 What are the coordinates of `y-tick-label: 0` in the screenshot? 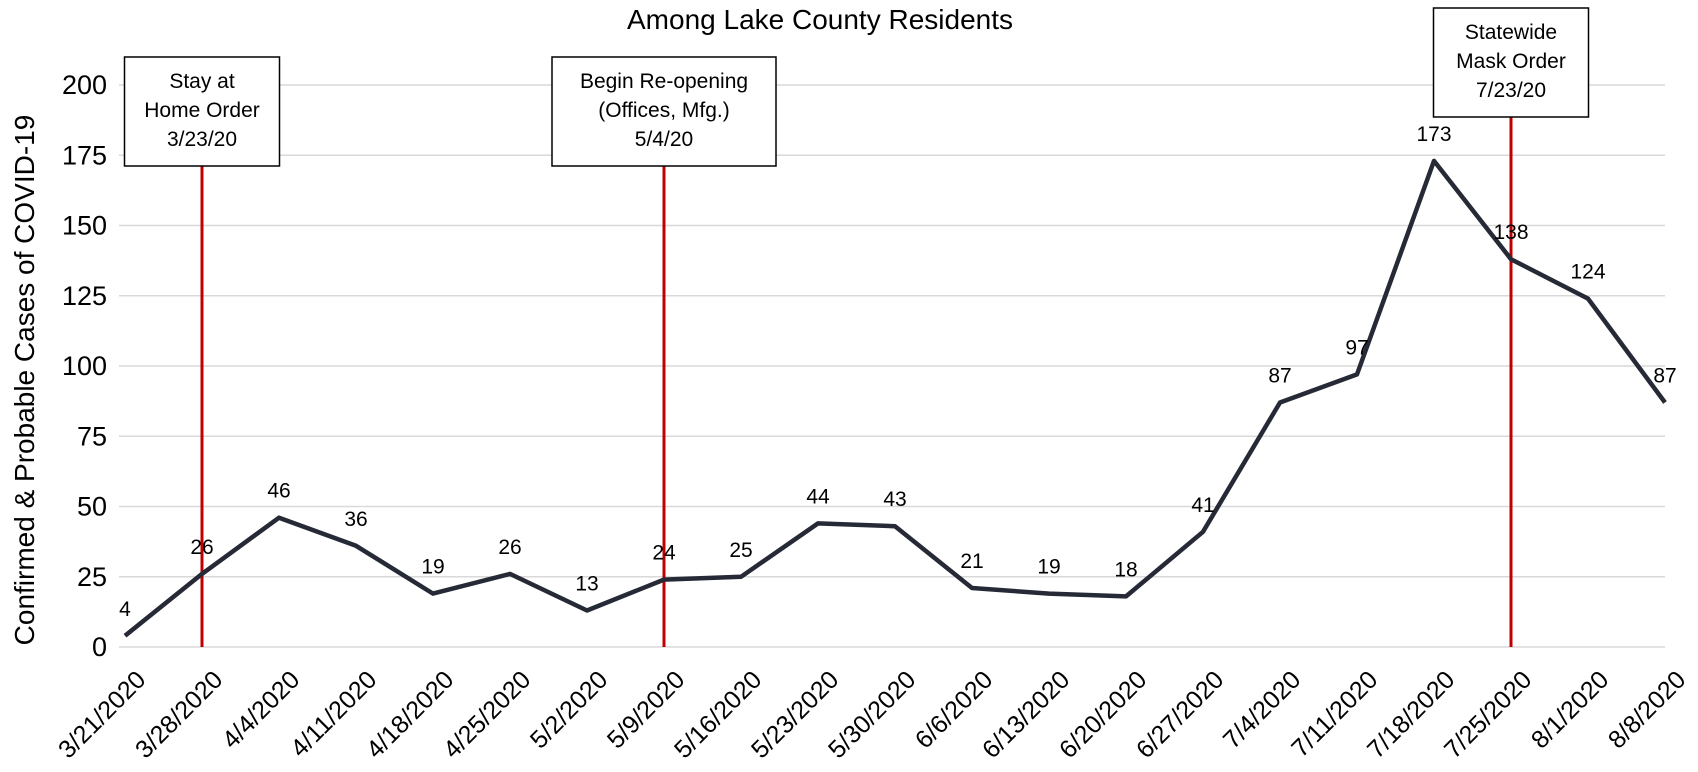 It's located at (99, 647).